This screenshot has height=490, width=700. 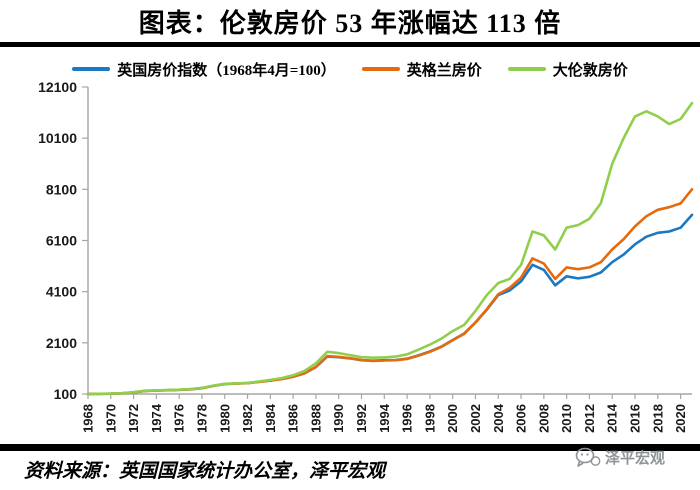 I want to click on x-axis-tick-label: 1998, so click(x=429, y=418).